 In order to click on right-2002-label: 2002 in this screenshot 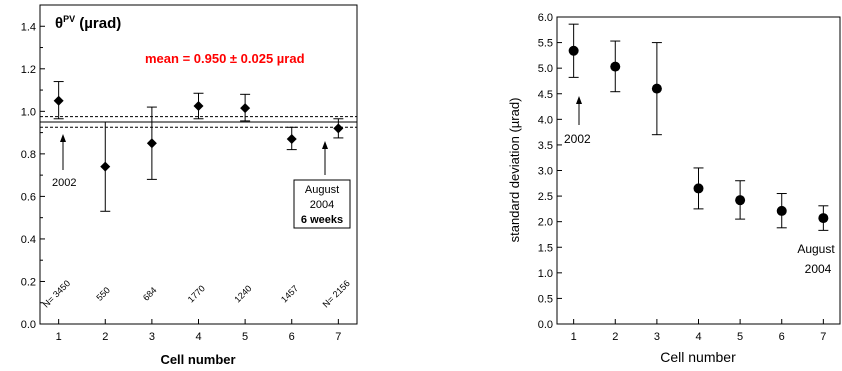, I will do `click(577, 139)`.